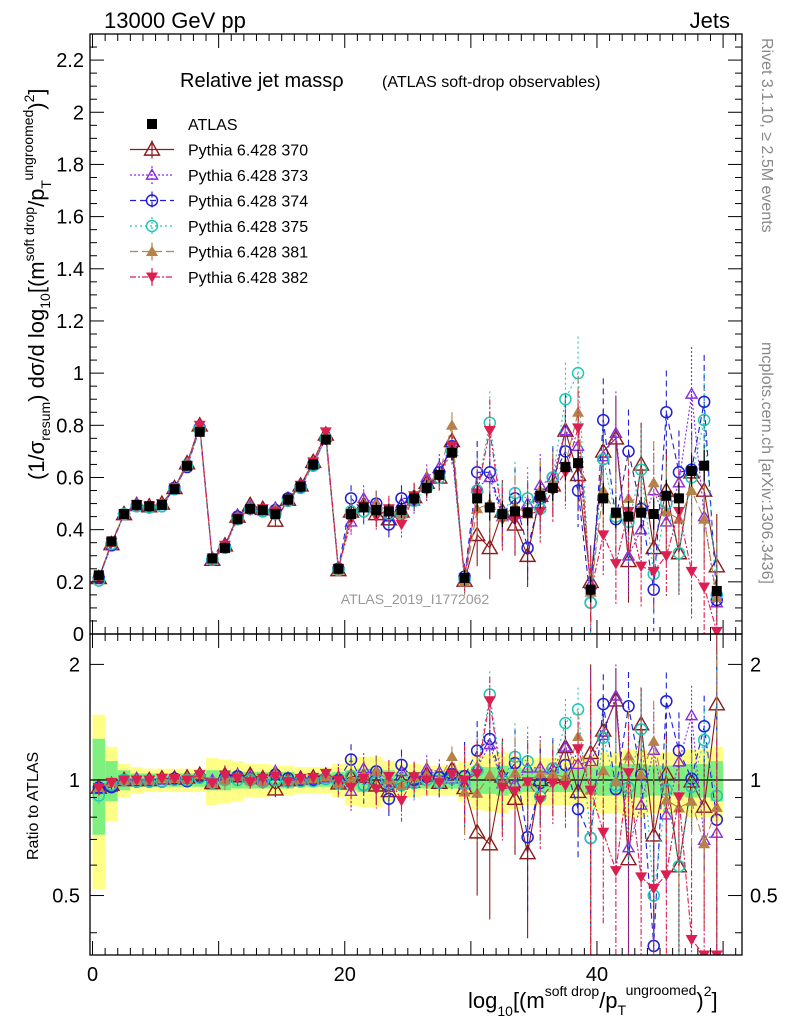 The image size is (786, 1024). What do you see at coordinates (248, 151) in the screenshot?
I see `legend-label: Pythia 6.428 370` at bounding box center [248, 151].